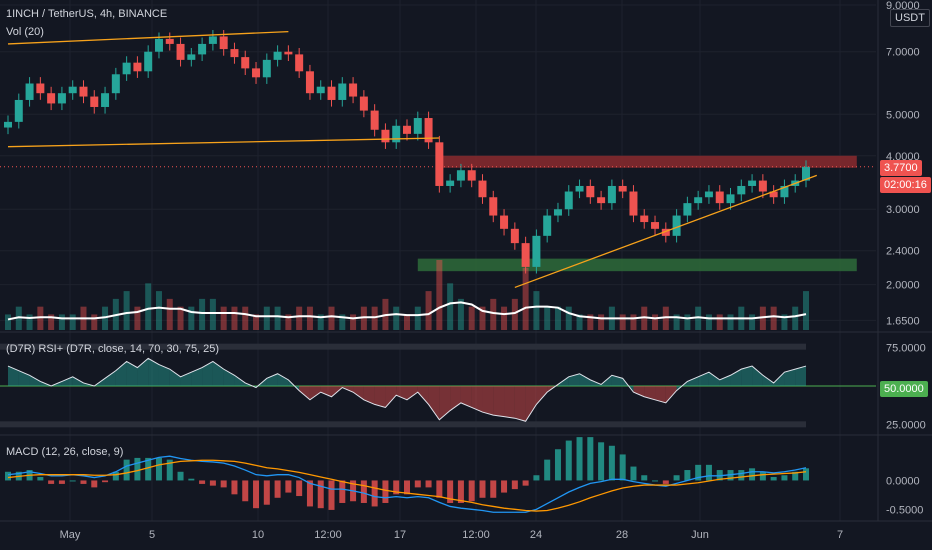 Image resolution: width=932 pixels, height=550 pixels. Describe the element at coordinates (148, 37) in the screenshot. I see `trendline` at that location.